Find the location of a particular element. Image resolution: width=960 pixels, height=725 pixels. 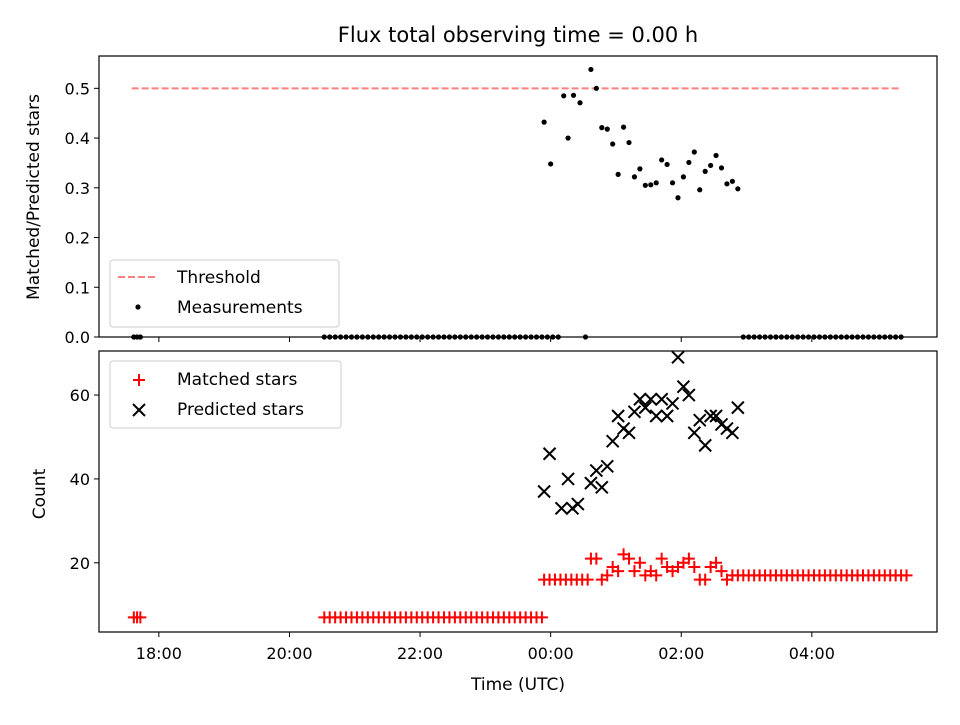

x-tick-label: 02:00 is located at coordinates (681, 653).